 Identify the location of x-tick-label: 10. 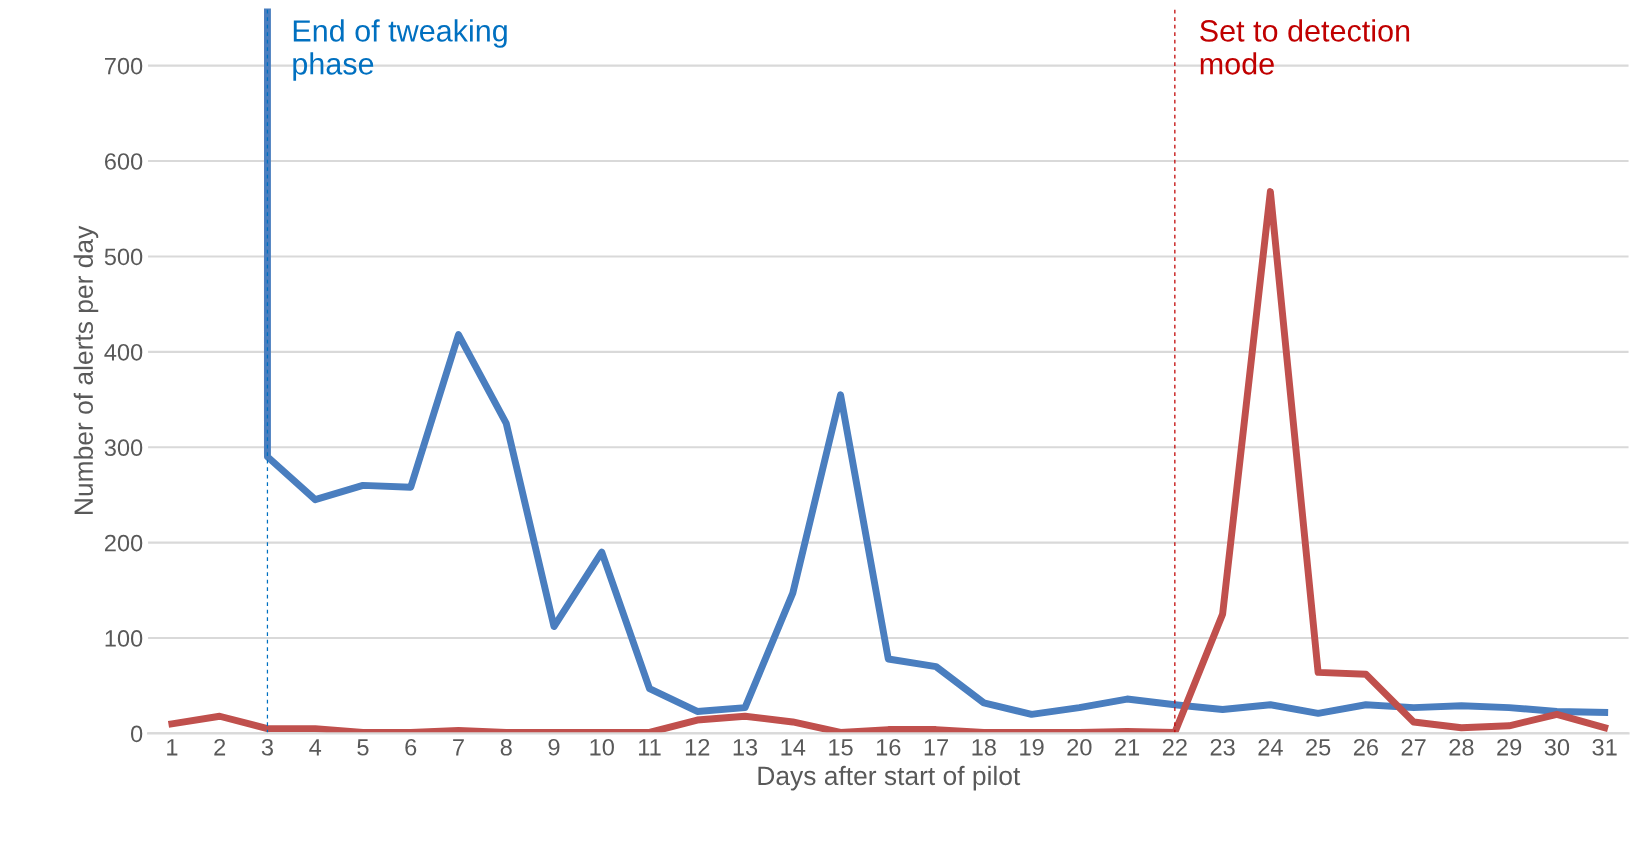
(602, 747).